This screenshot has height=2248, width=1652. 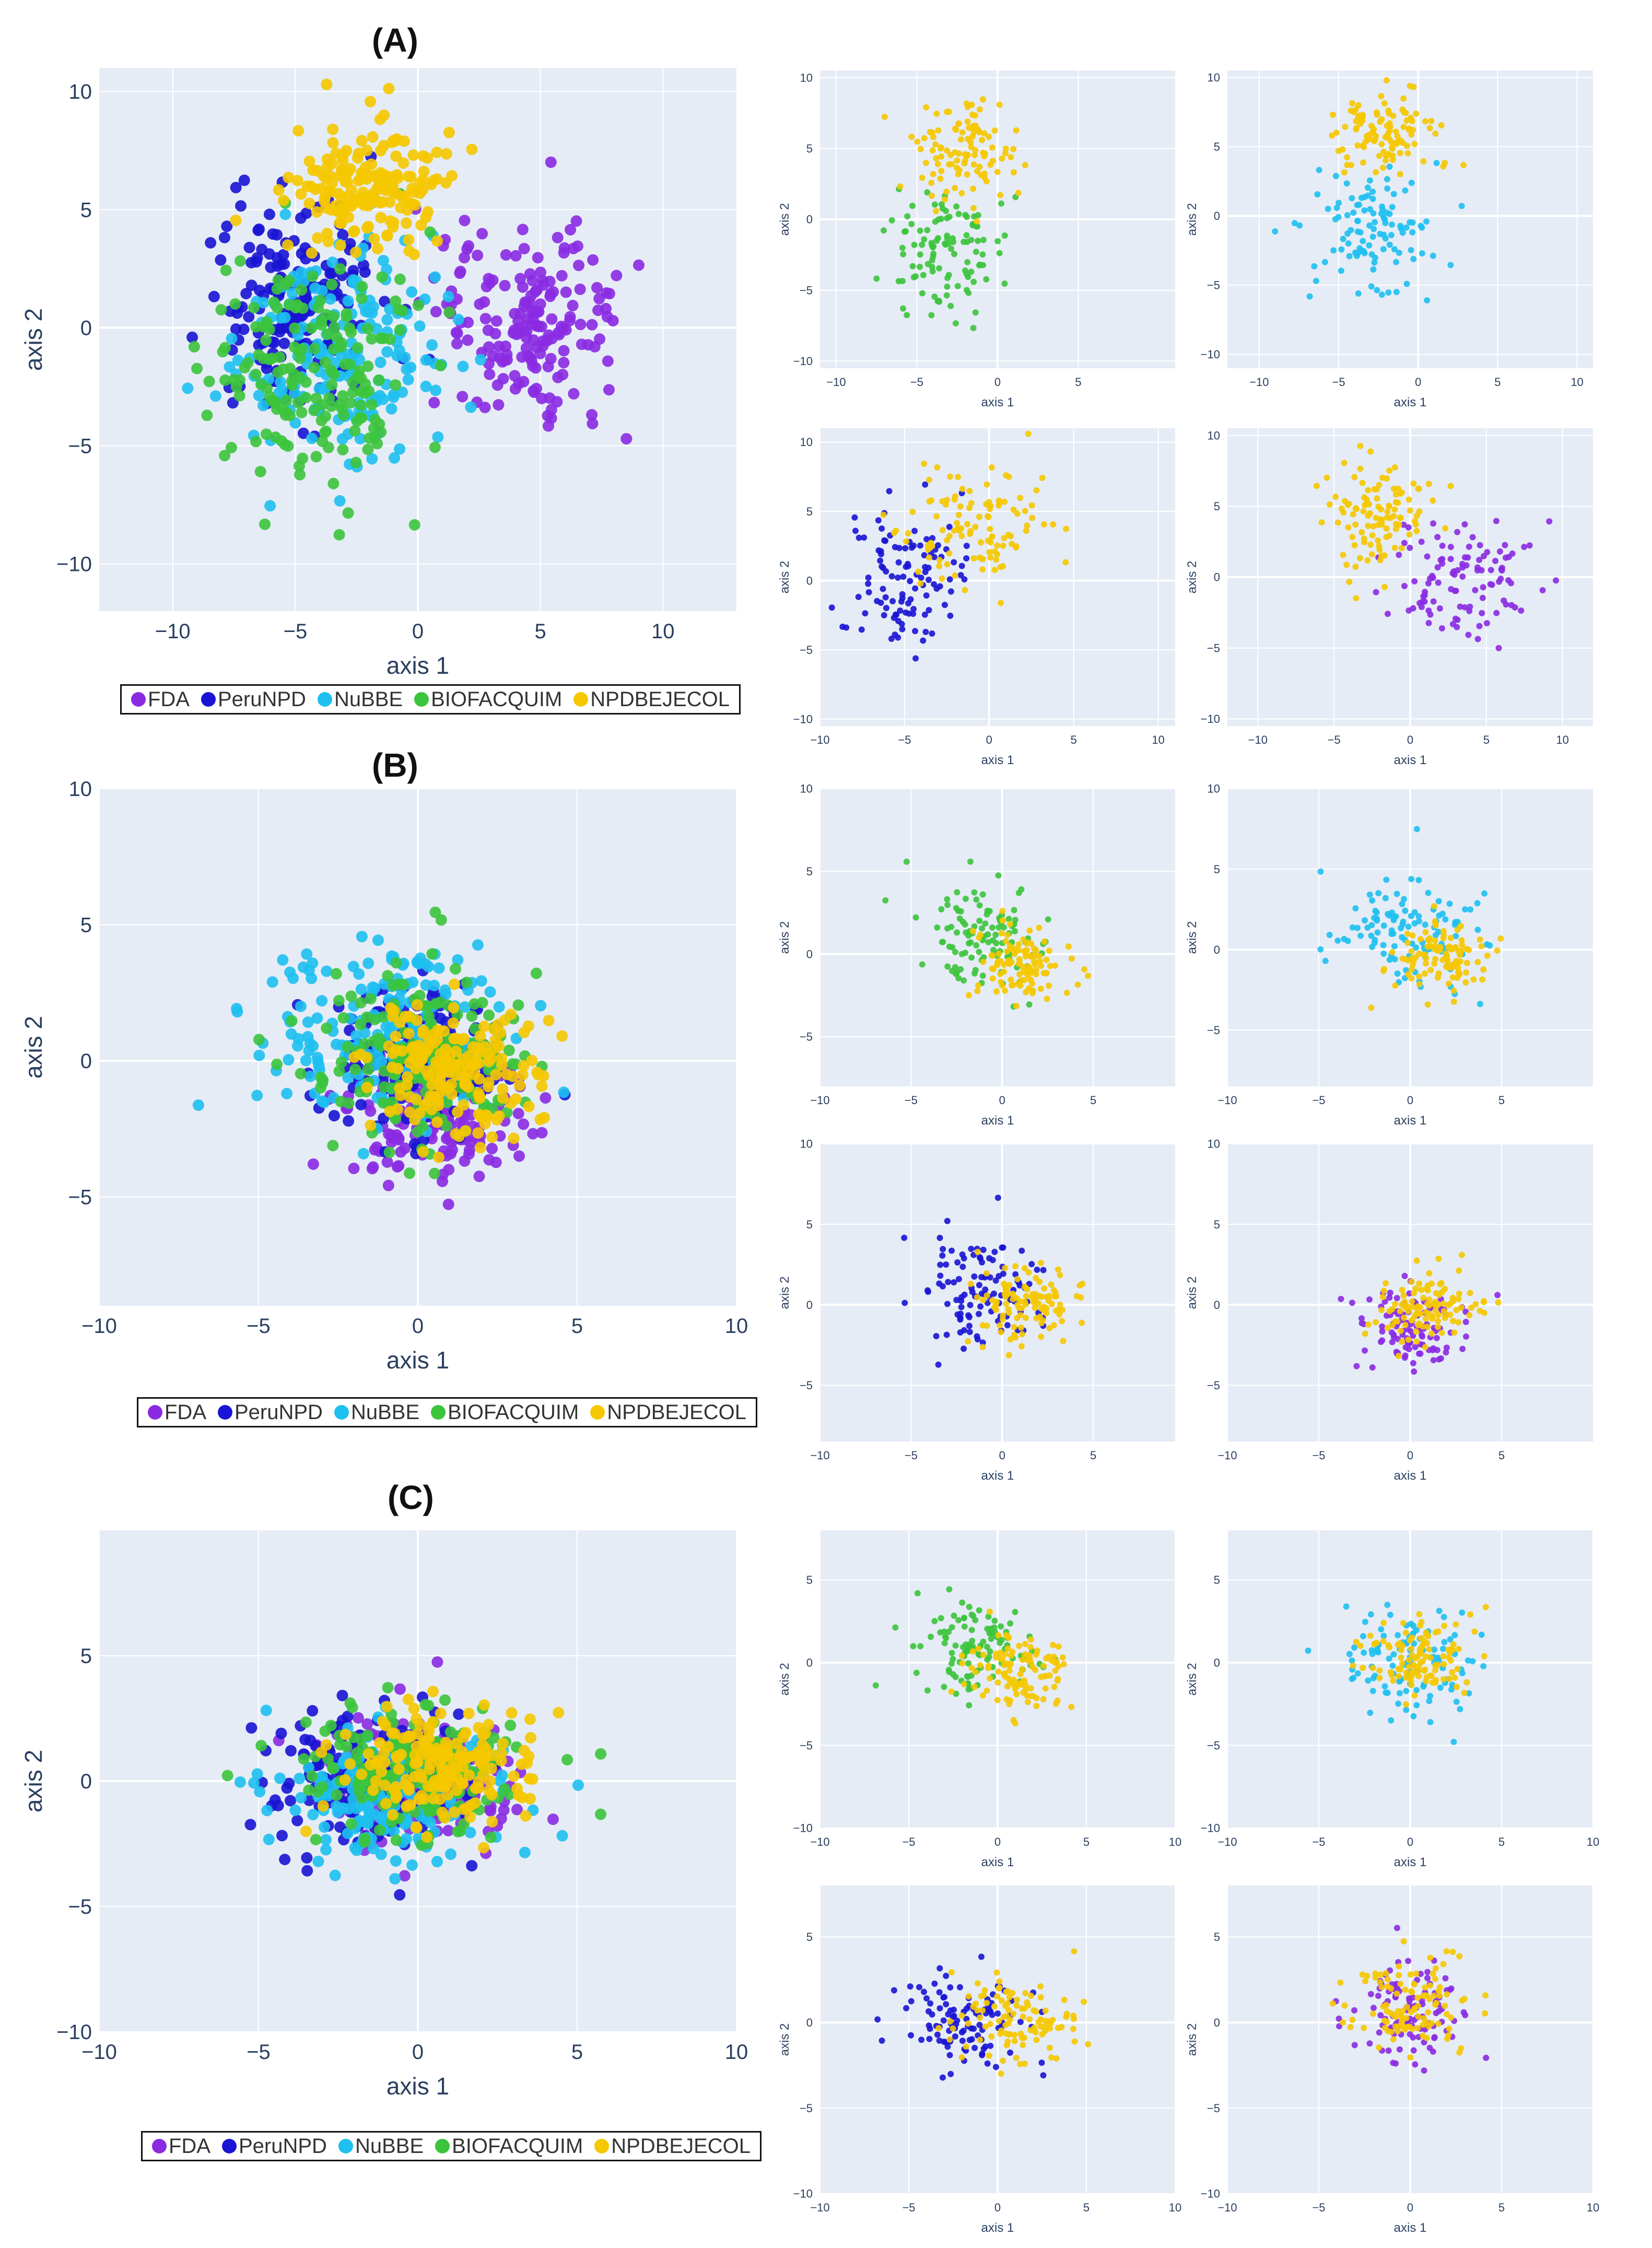 What do you see at coordinates (1258, 739) in the screenshot?
I see `x-tick-label: −10` at bounding box center [1258, 739].